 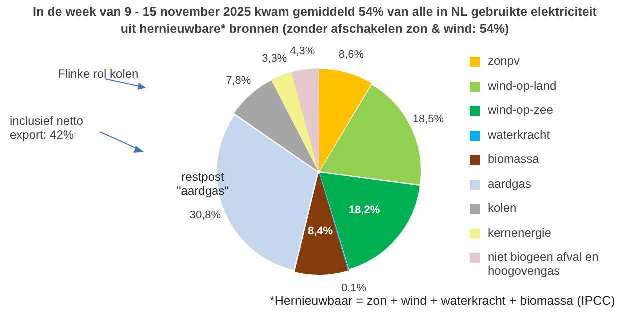 What do you see at coordinates (510, 183) in the screenshot?
I see `legend-label: aardgas` at bounding box center [510, 183].